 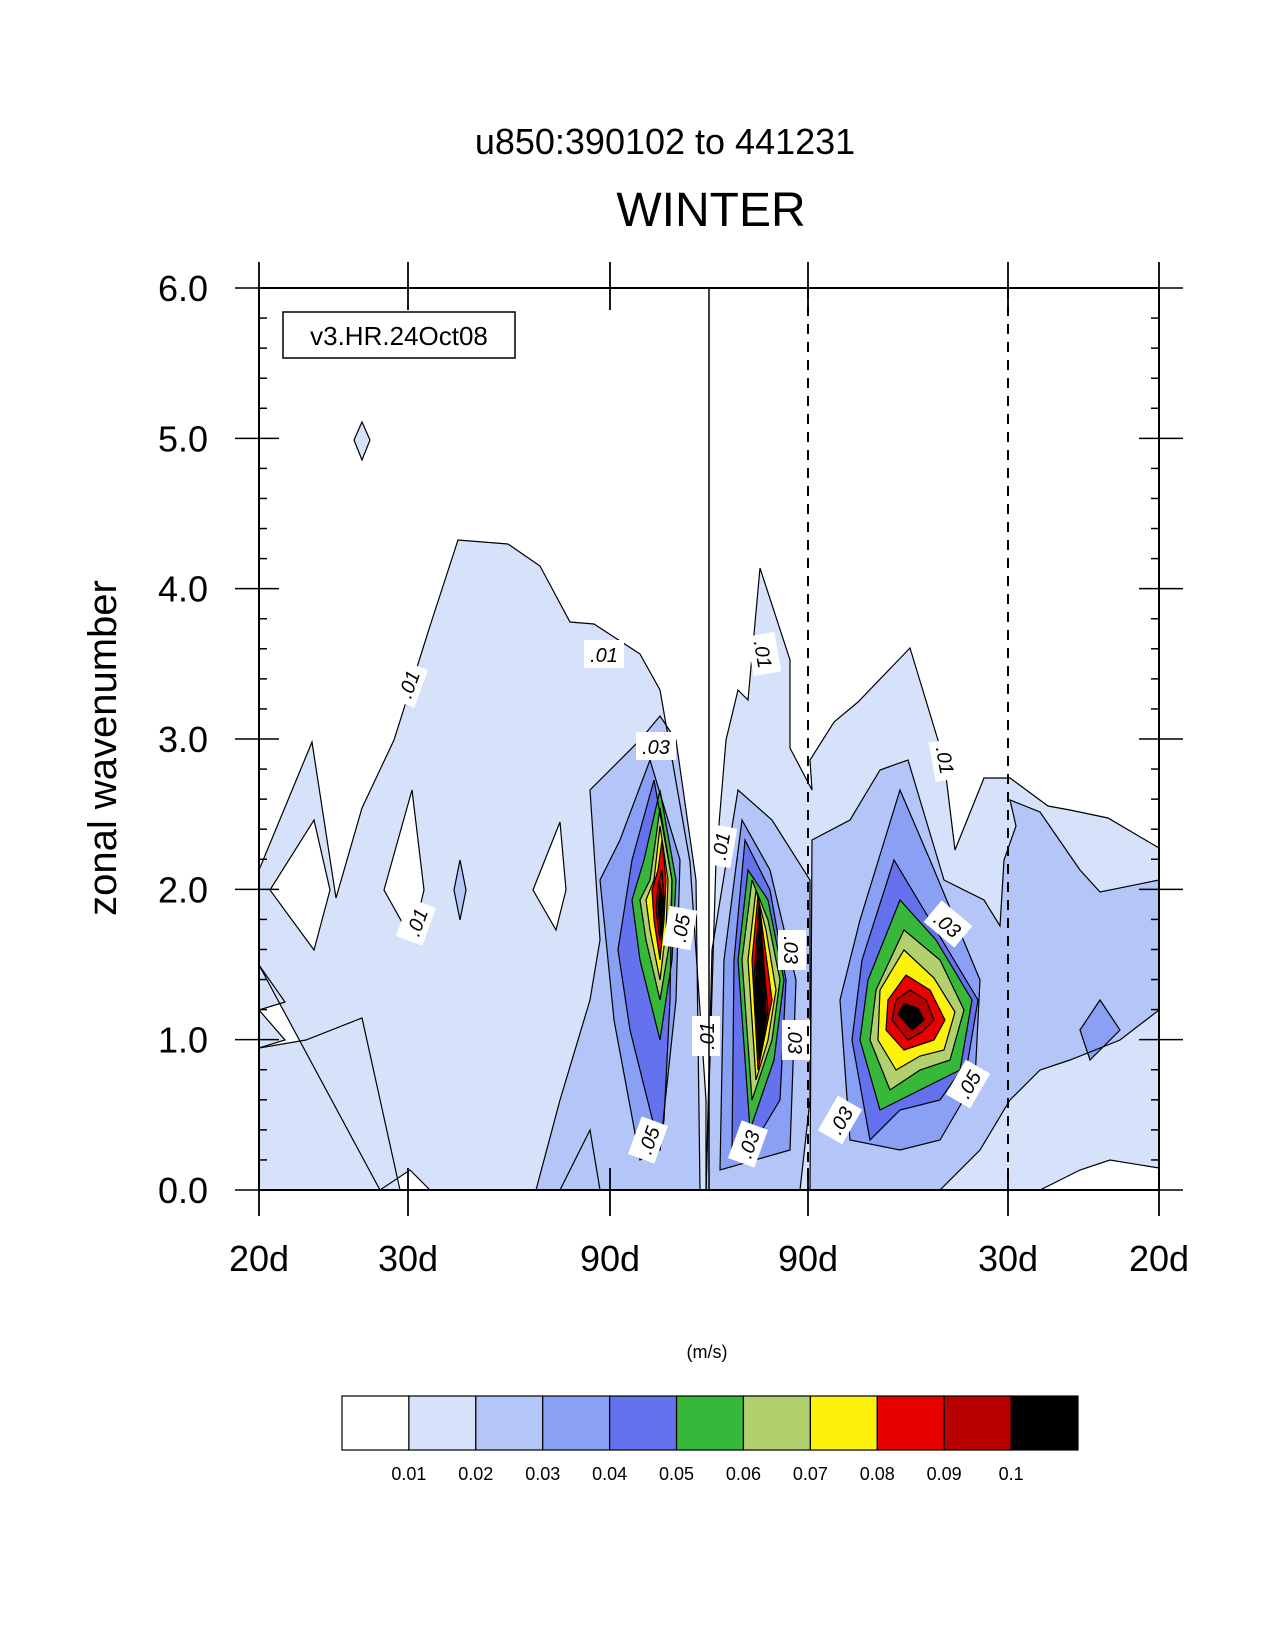 What do you see at coordinates (707, 1352) in the screenshot?
I see `units-label: (m/s)` at bounding box center [707, 1352].